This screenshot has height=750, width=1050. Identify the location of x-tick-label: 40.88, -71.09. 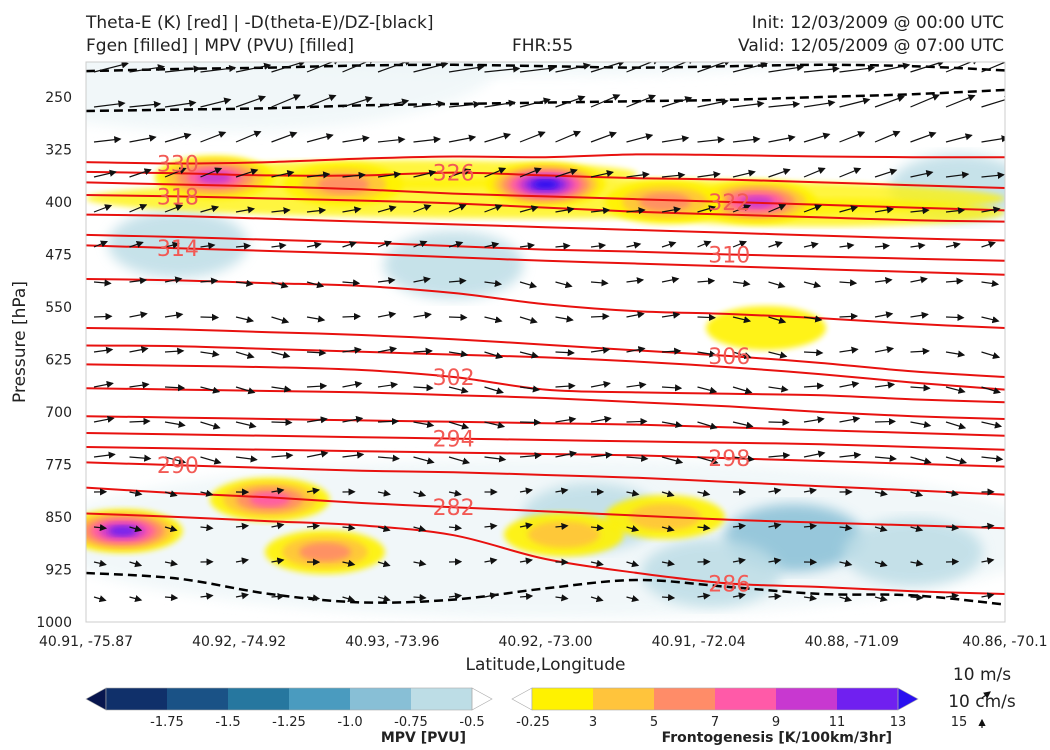
(852, 642).